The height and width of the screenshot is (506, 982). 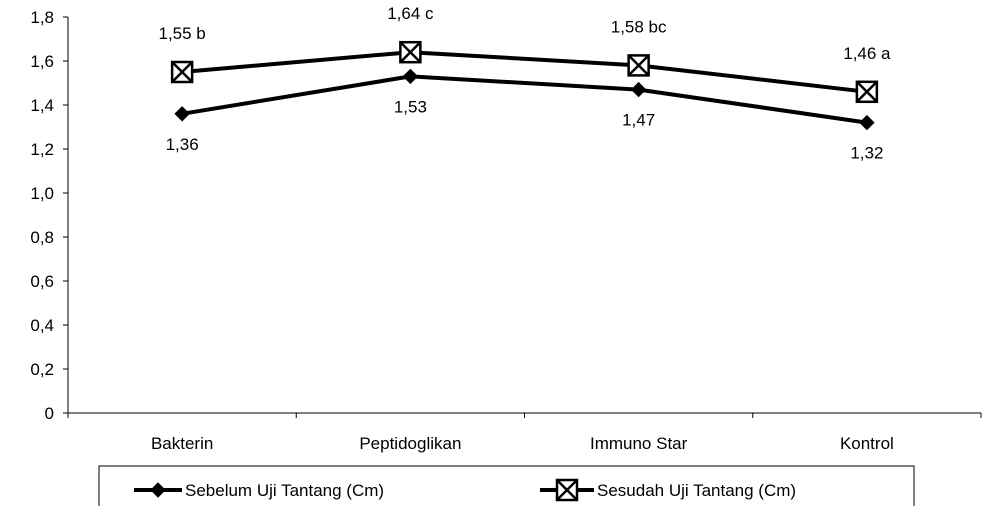 What do you see at coordinates (42, 281) in the screenshot?
I see `y-tick-label: 0,6` at bounding box center [42, 281].